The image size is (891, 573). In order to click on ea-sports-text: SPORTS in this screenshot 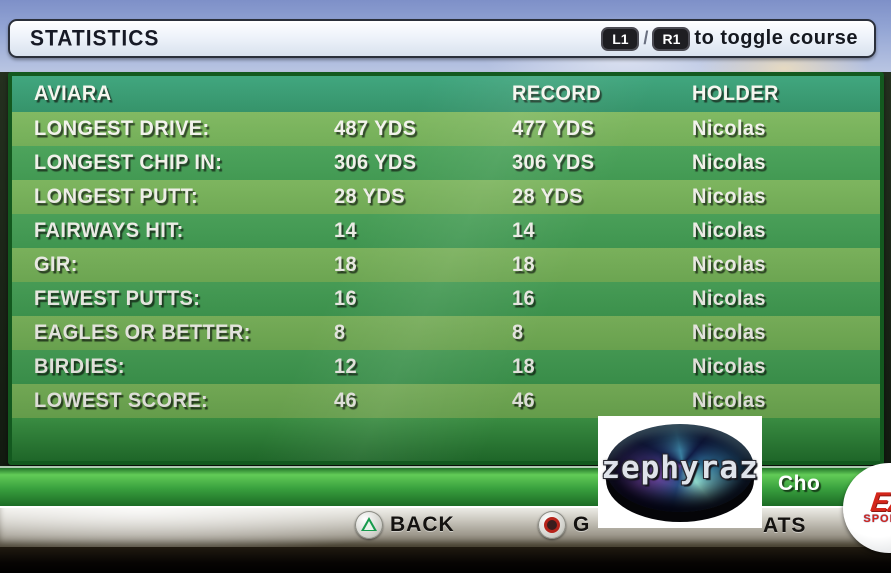, I will do `click(877, 519)`.